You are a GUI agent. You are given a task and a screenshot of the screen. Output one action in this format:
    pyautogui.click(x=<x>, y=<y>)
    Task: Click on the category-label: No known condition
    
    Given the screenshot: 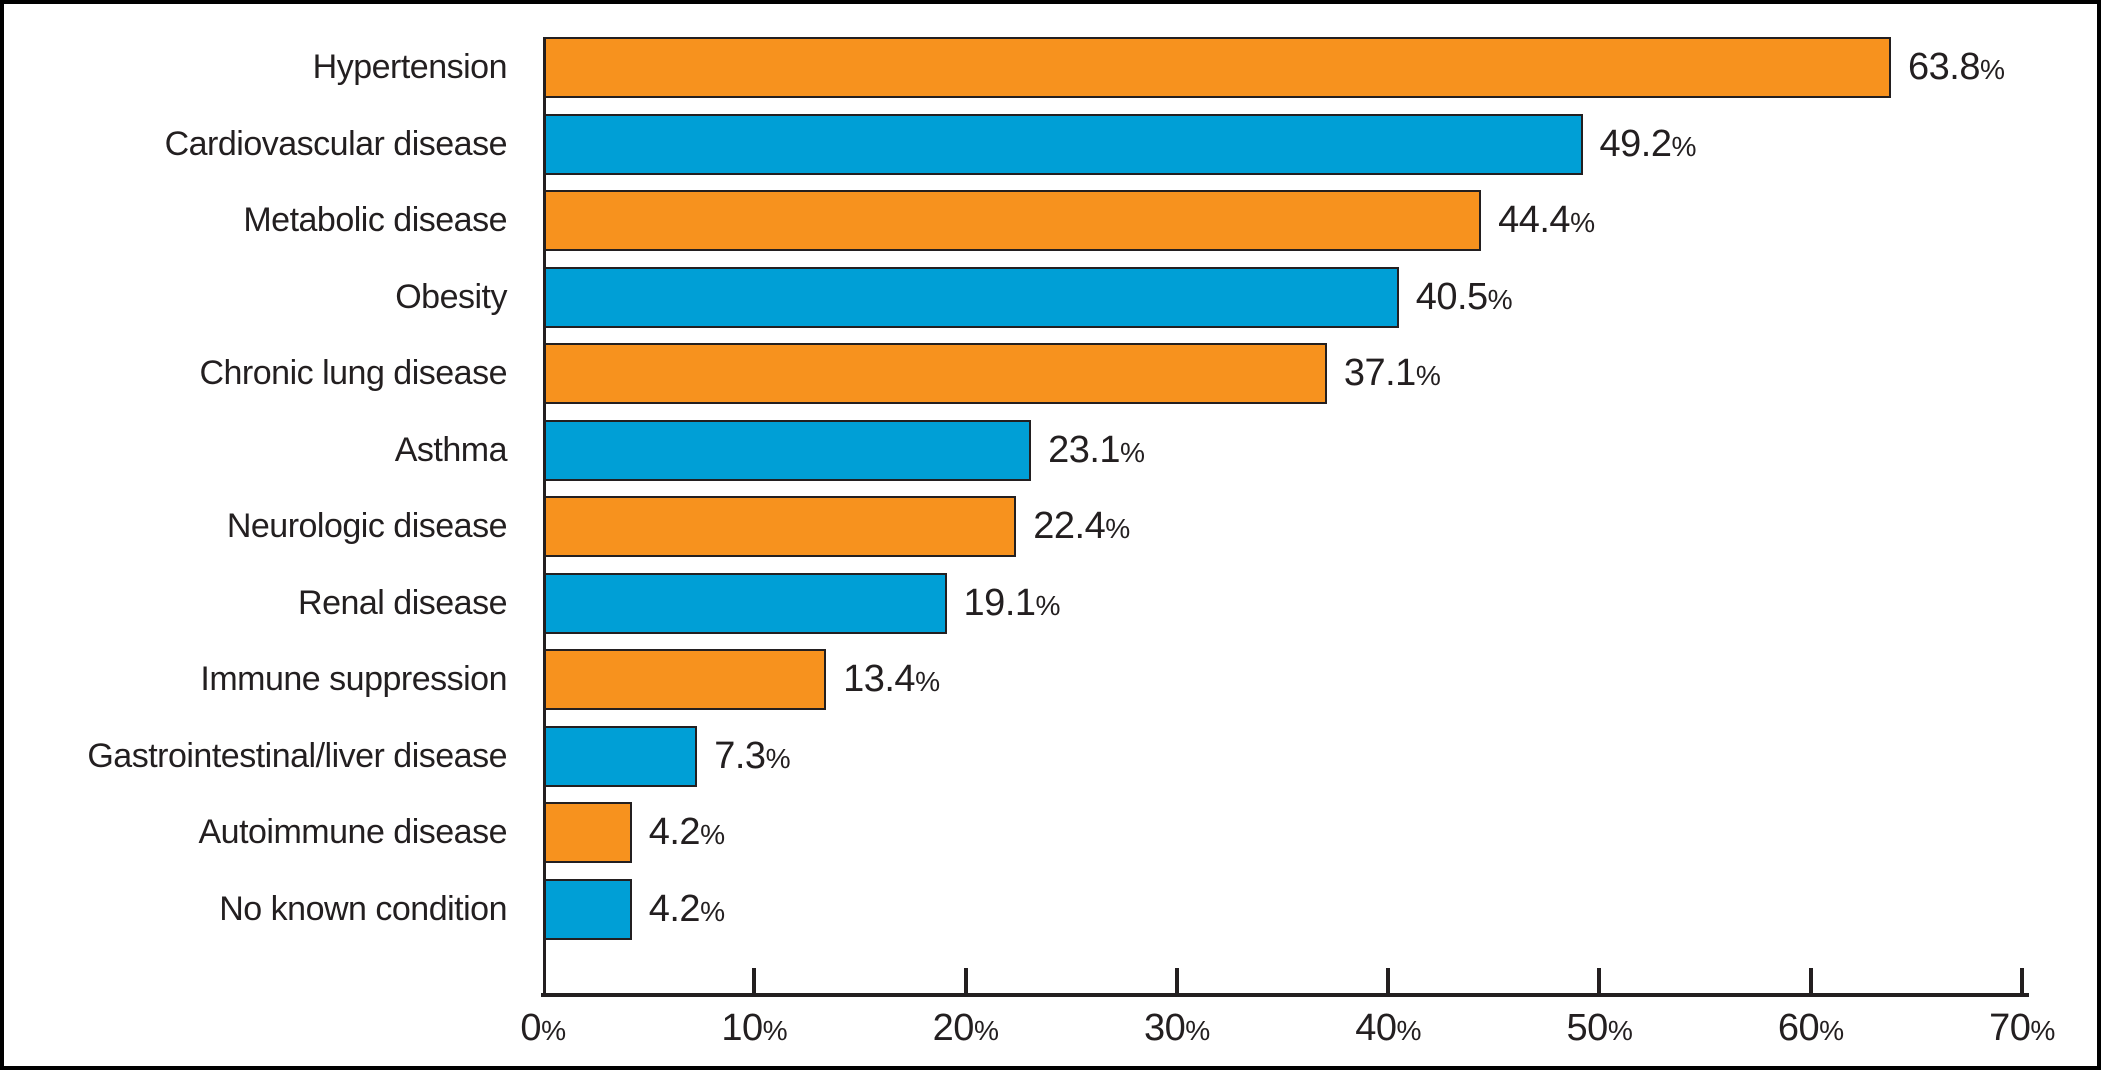 What is the action you would take?
    pyautogui.click(x=363, y=908)
    